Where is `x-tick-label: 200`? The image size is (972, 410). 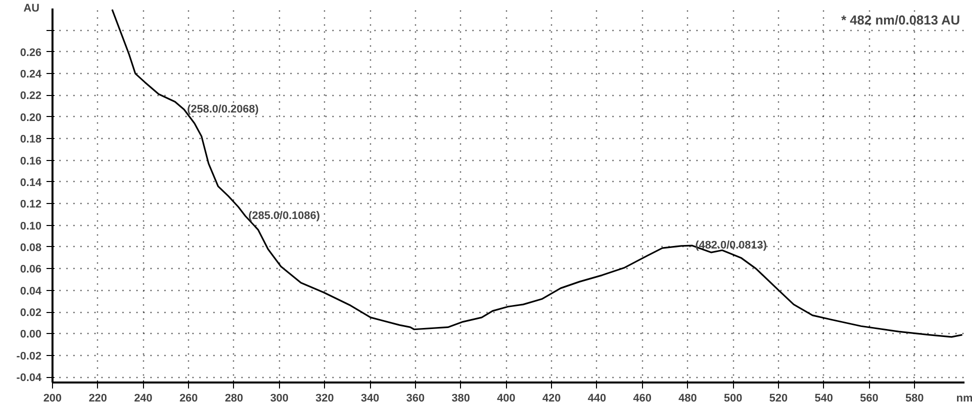
x-tick-label: 200 is located at coordinates (52, 398).